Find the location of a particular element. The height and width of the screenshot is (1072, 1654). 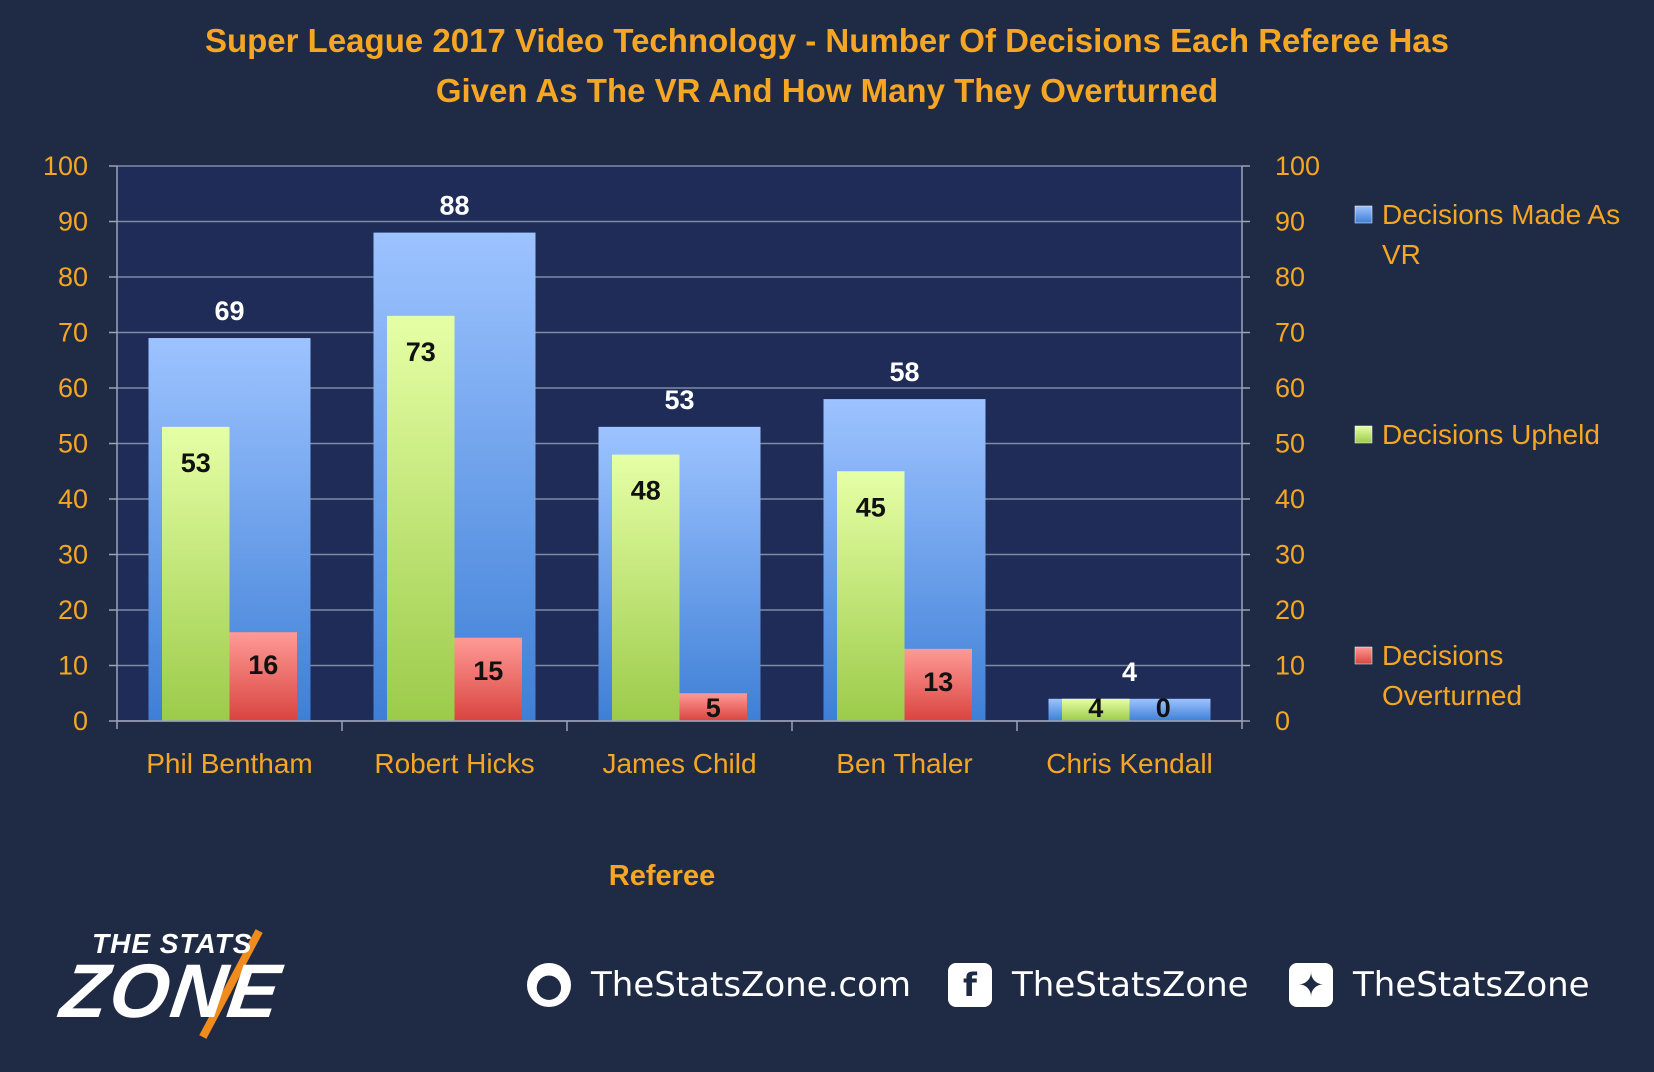

data-label-overturned: 15 is located at coordinates (488, 671).